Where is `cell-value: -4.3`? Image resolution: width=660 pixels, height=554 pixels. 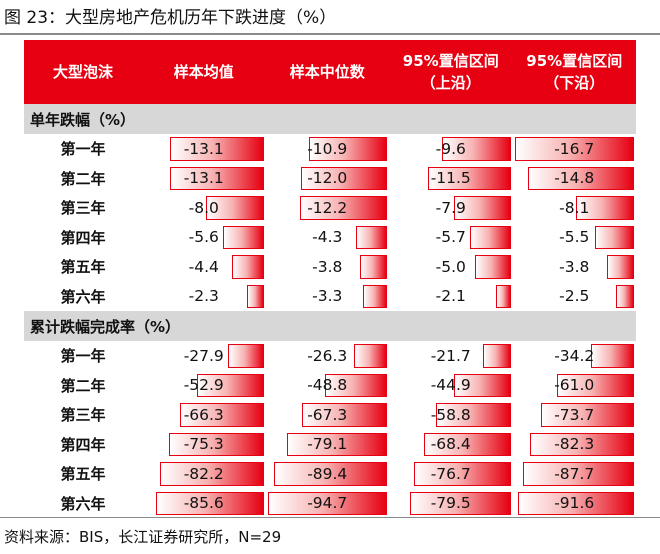 cell-value: -4.3 is located at coordinates (327, 237).